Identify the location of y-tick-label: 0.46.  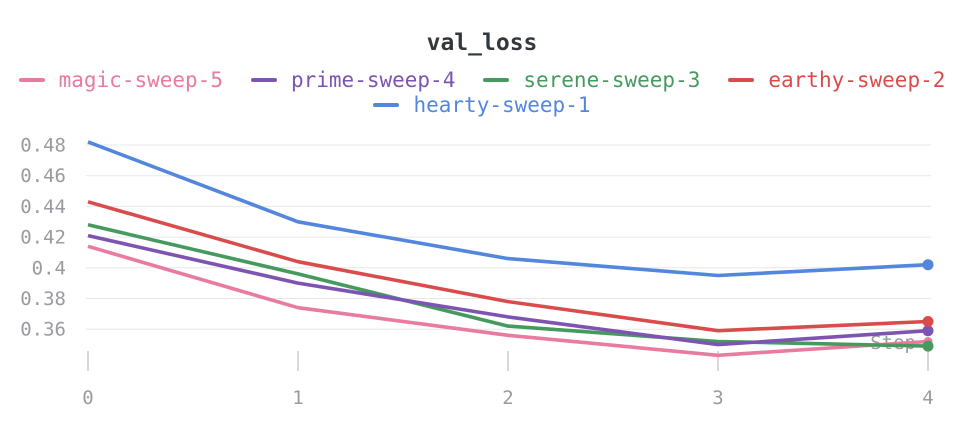
(43, 176).